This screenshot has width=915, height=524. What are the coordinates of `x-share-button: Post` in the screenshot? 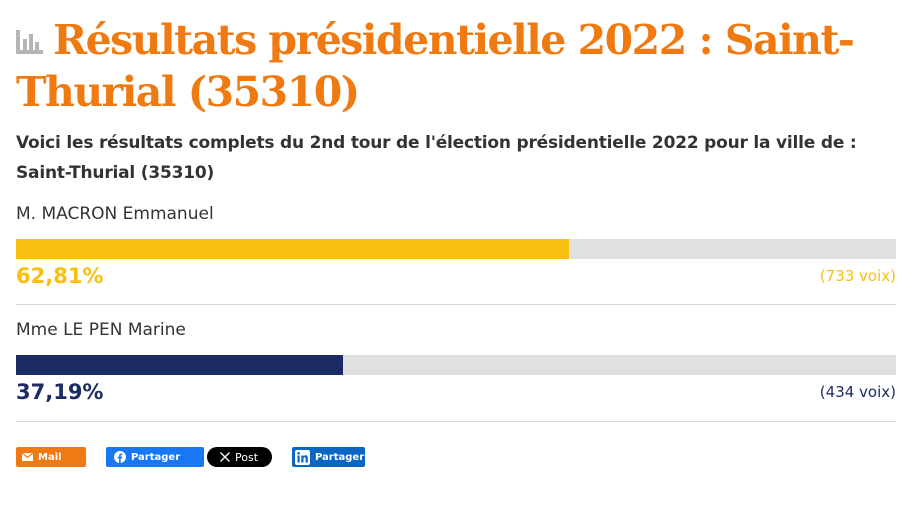 It's located at (239, 457).